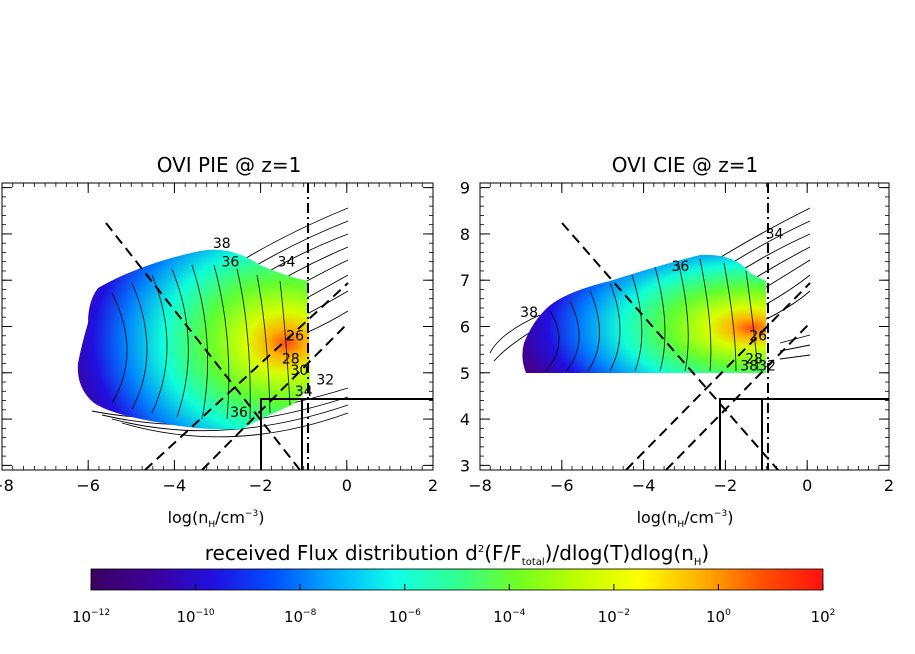  I want to click on colorbar, so click(457, 579).